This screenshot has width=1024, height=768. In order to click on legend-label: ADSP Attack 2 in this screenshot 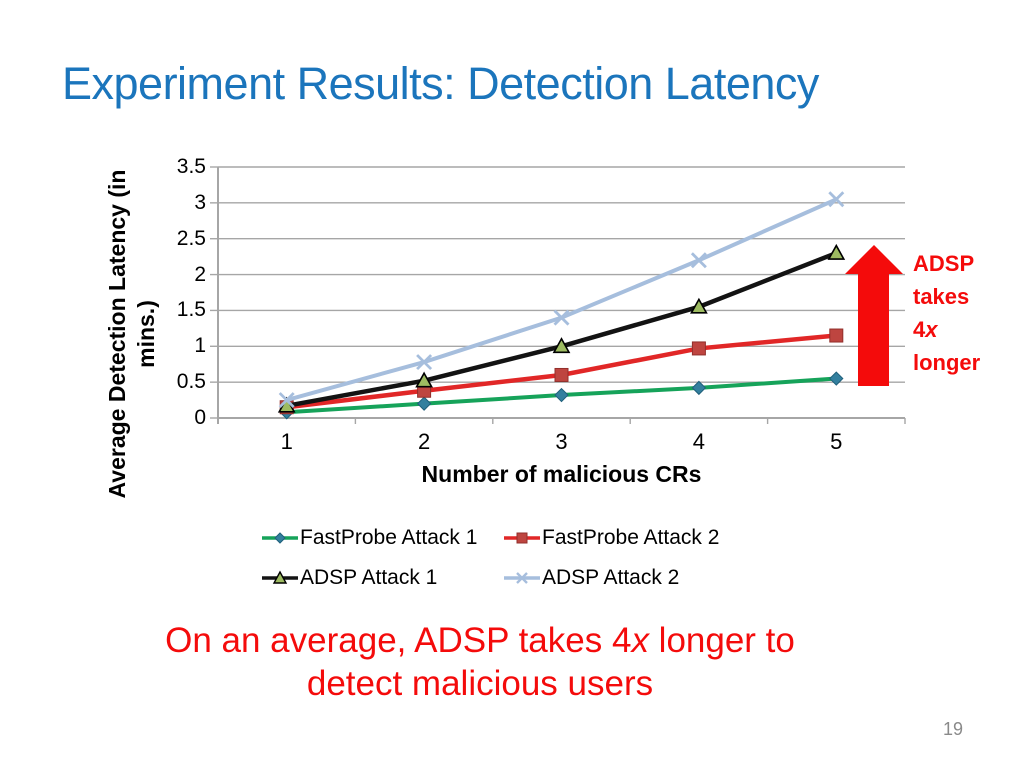, I will do `click(611, 577)`.